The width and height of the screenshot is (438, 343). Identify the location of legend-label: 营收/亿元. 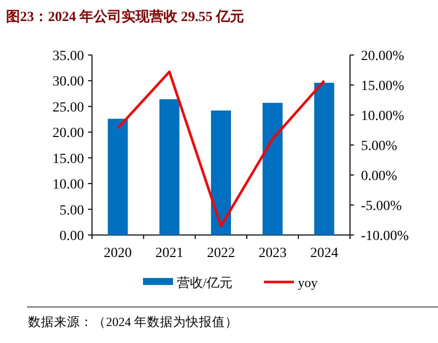
(205, 282).